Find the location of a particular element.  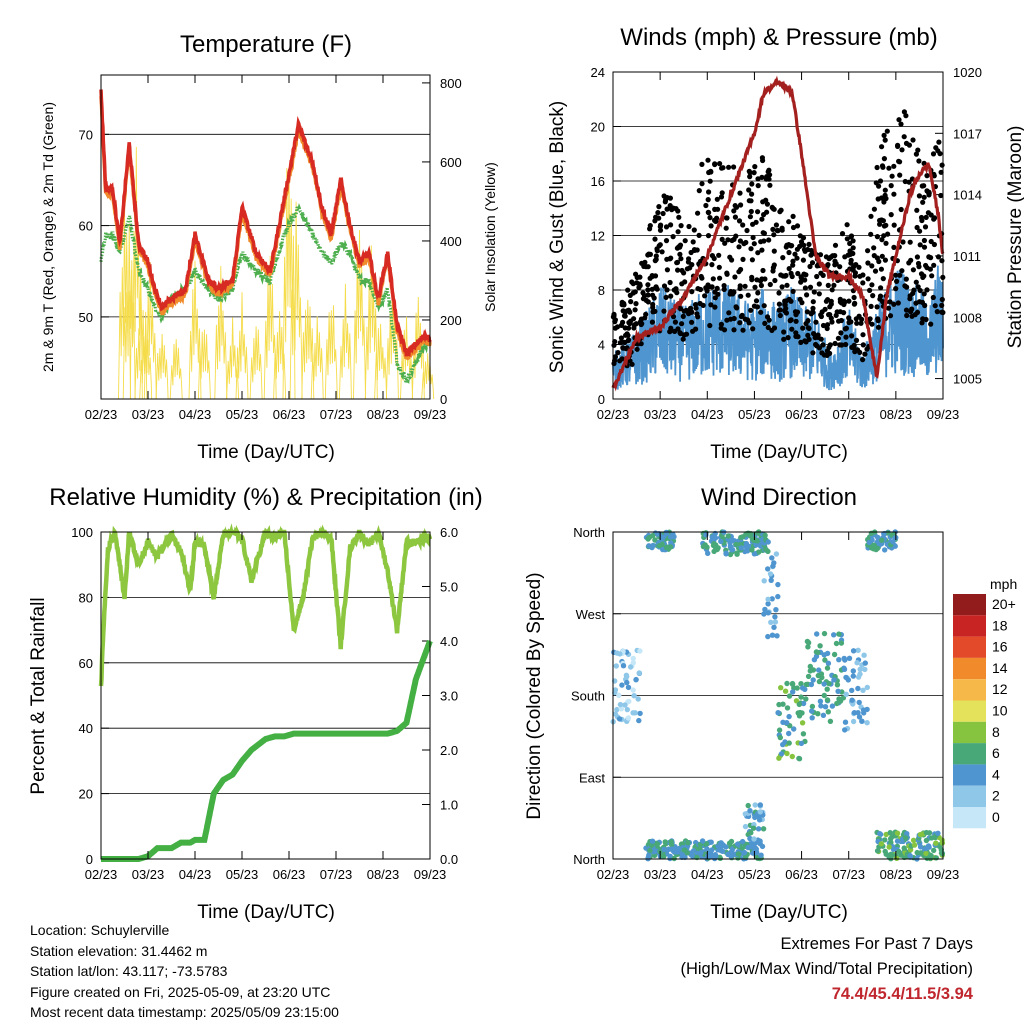

winds-title: Winds (mph) & Pressure (mb) is located at coordinates (778, 37).